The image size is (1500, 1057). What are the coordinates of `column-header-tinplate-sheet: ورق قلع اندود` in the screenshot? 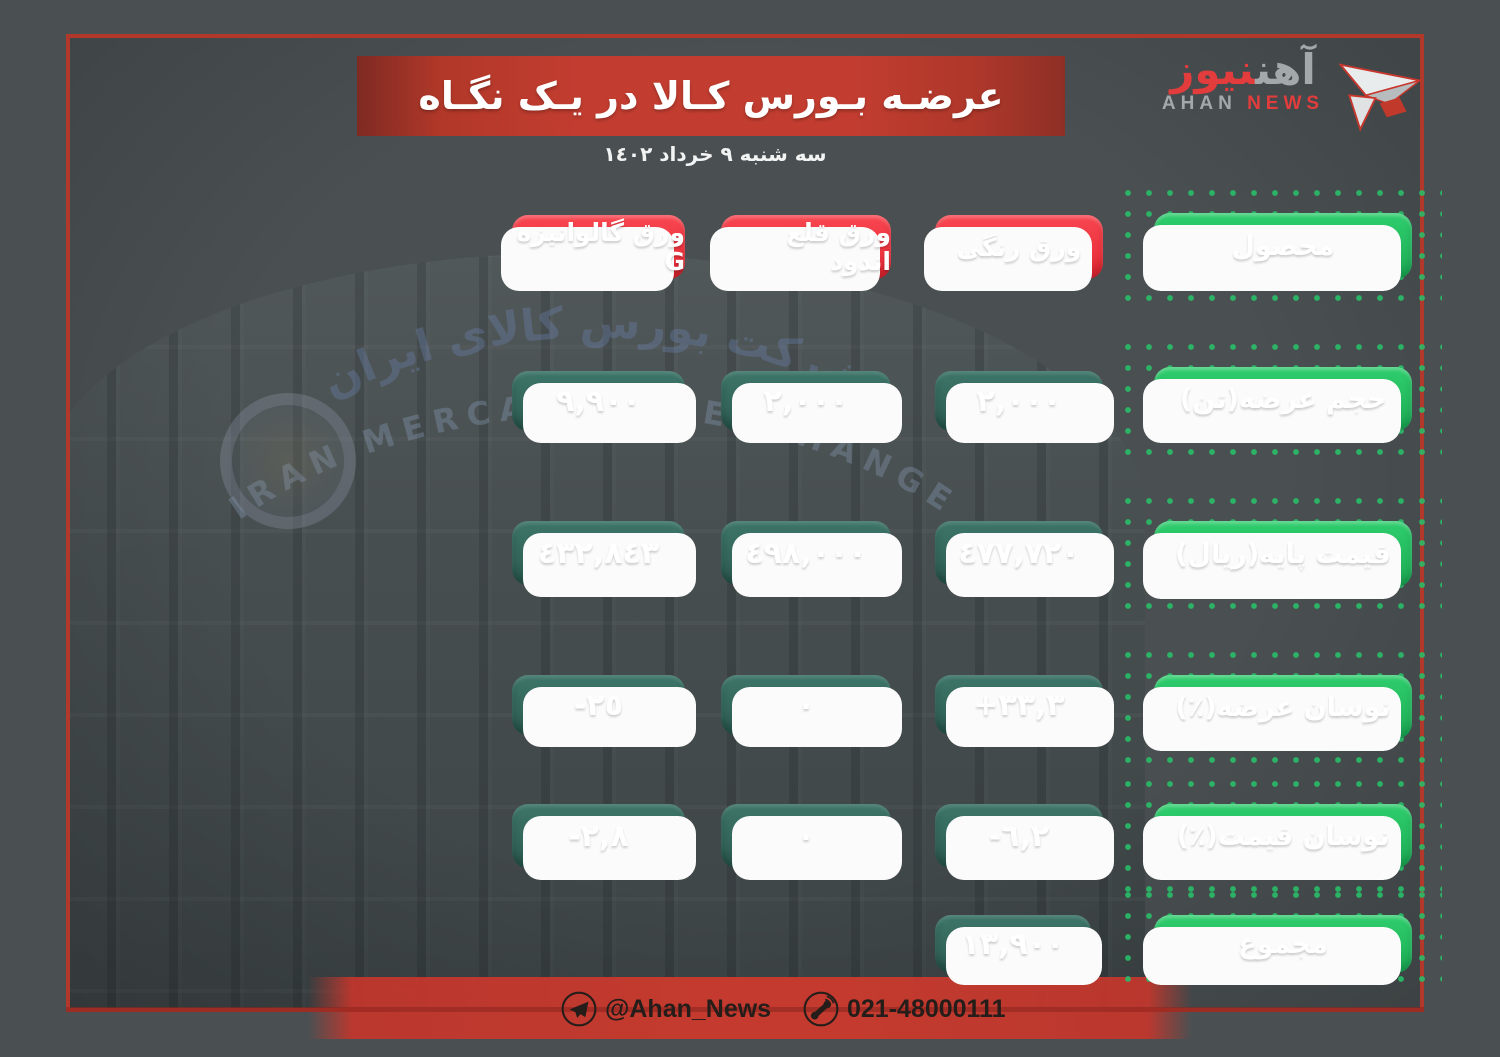 It's located at (806, 247).